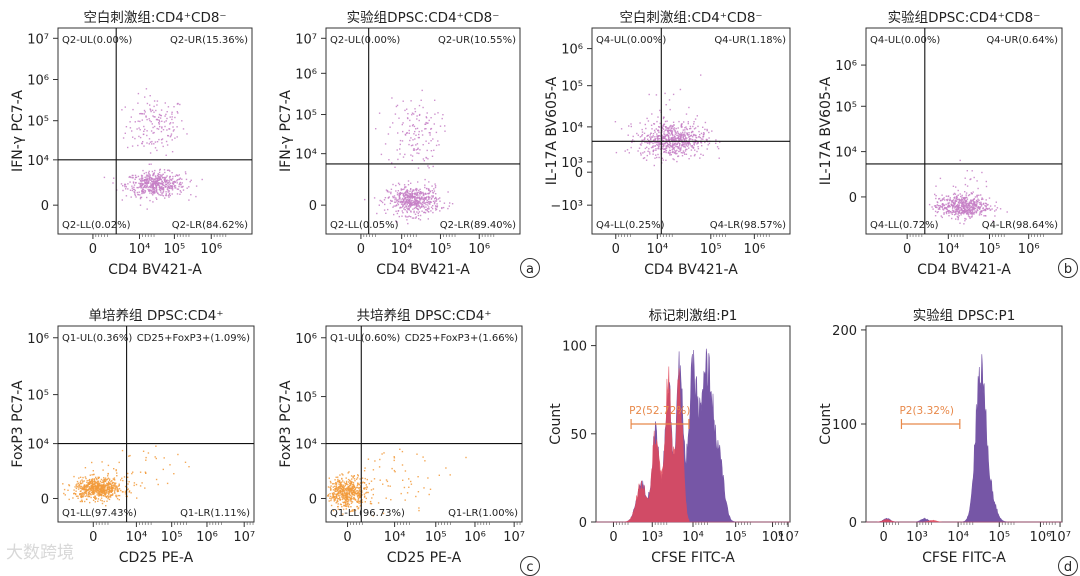 The width and height of the screenshot is (1080, 576). I want to click on panel-letter-circle, so click(530, 268).